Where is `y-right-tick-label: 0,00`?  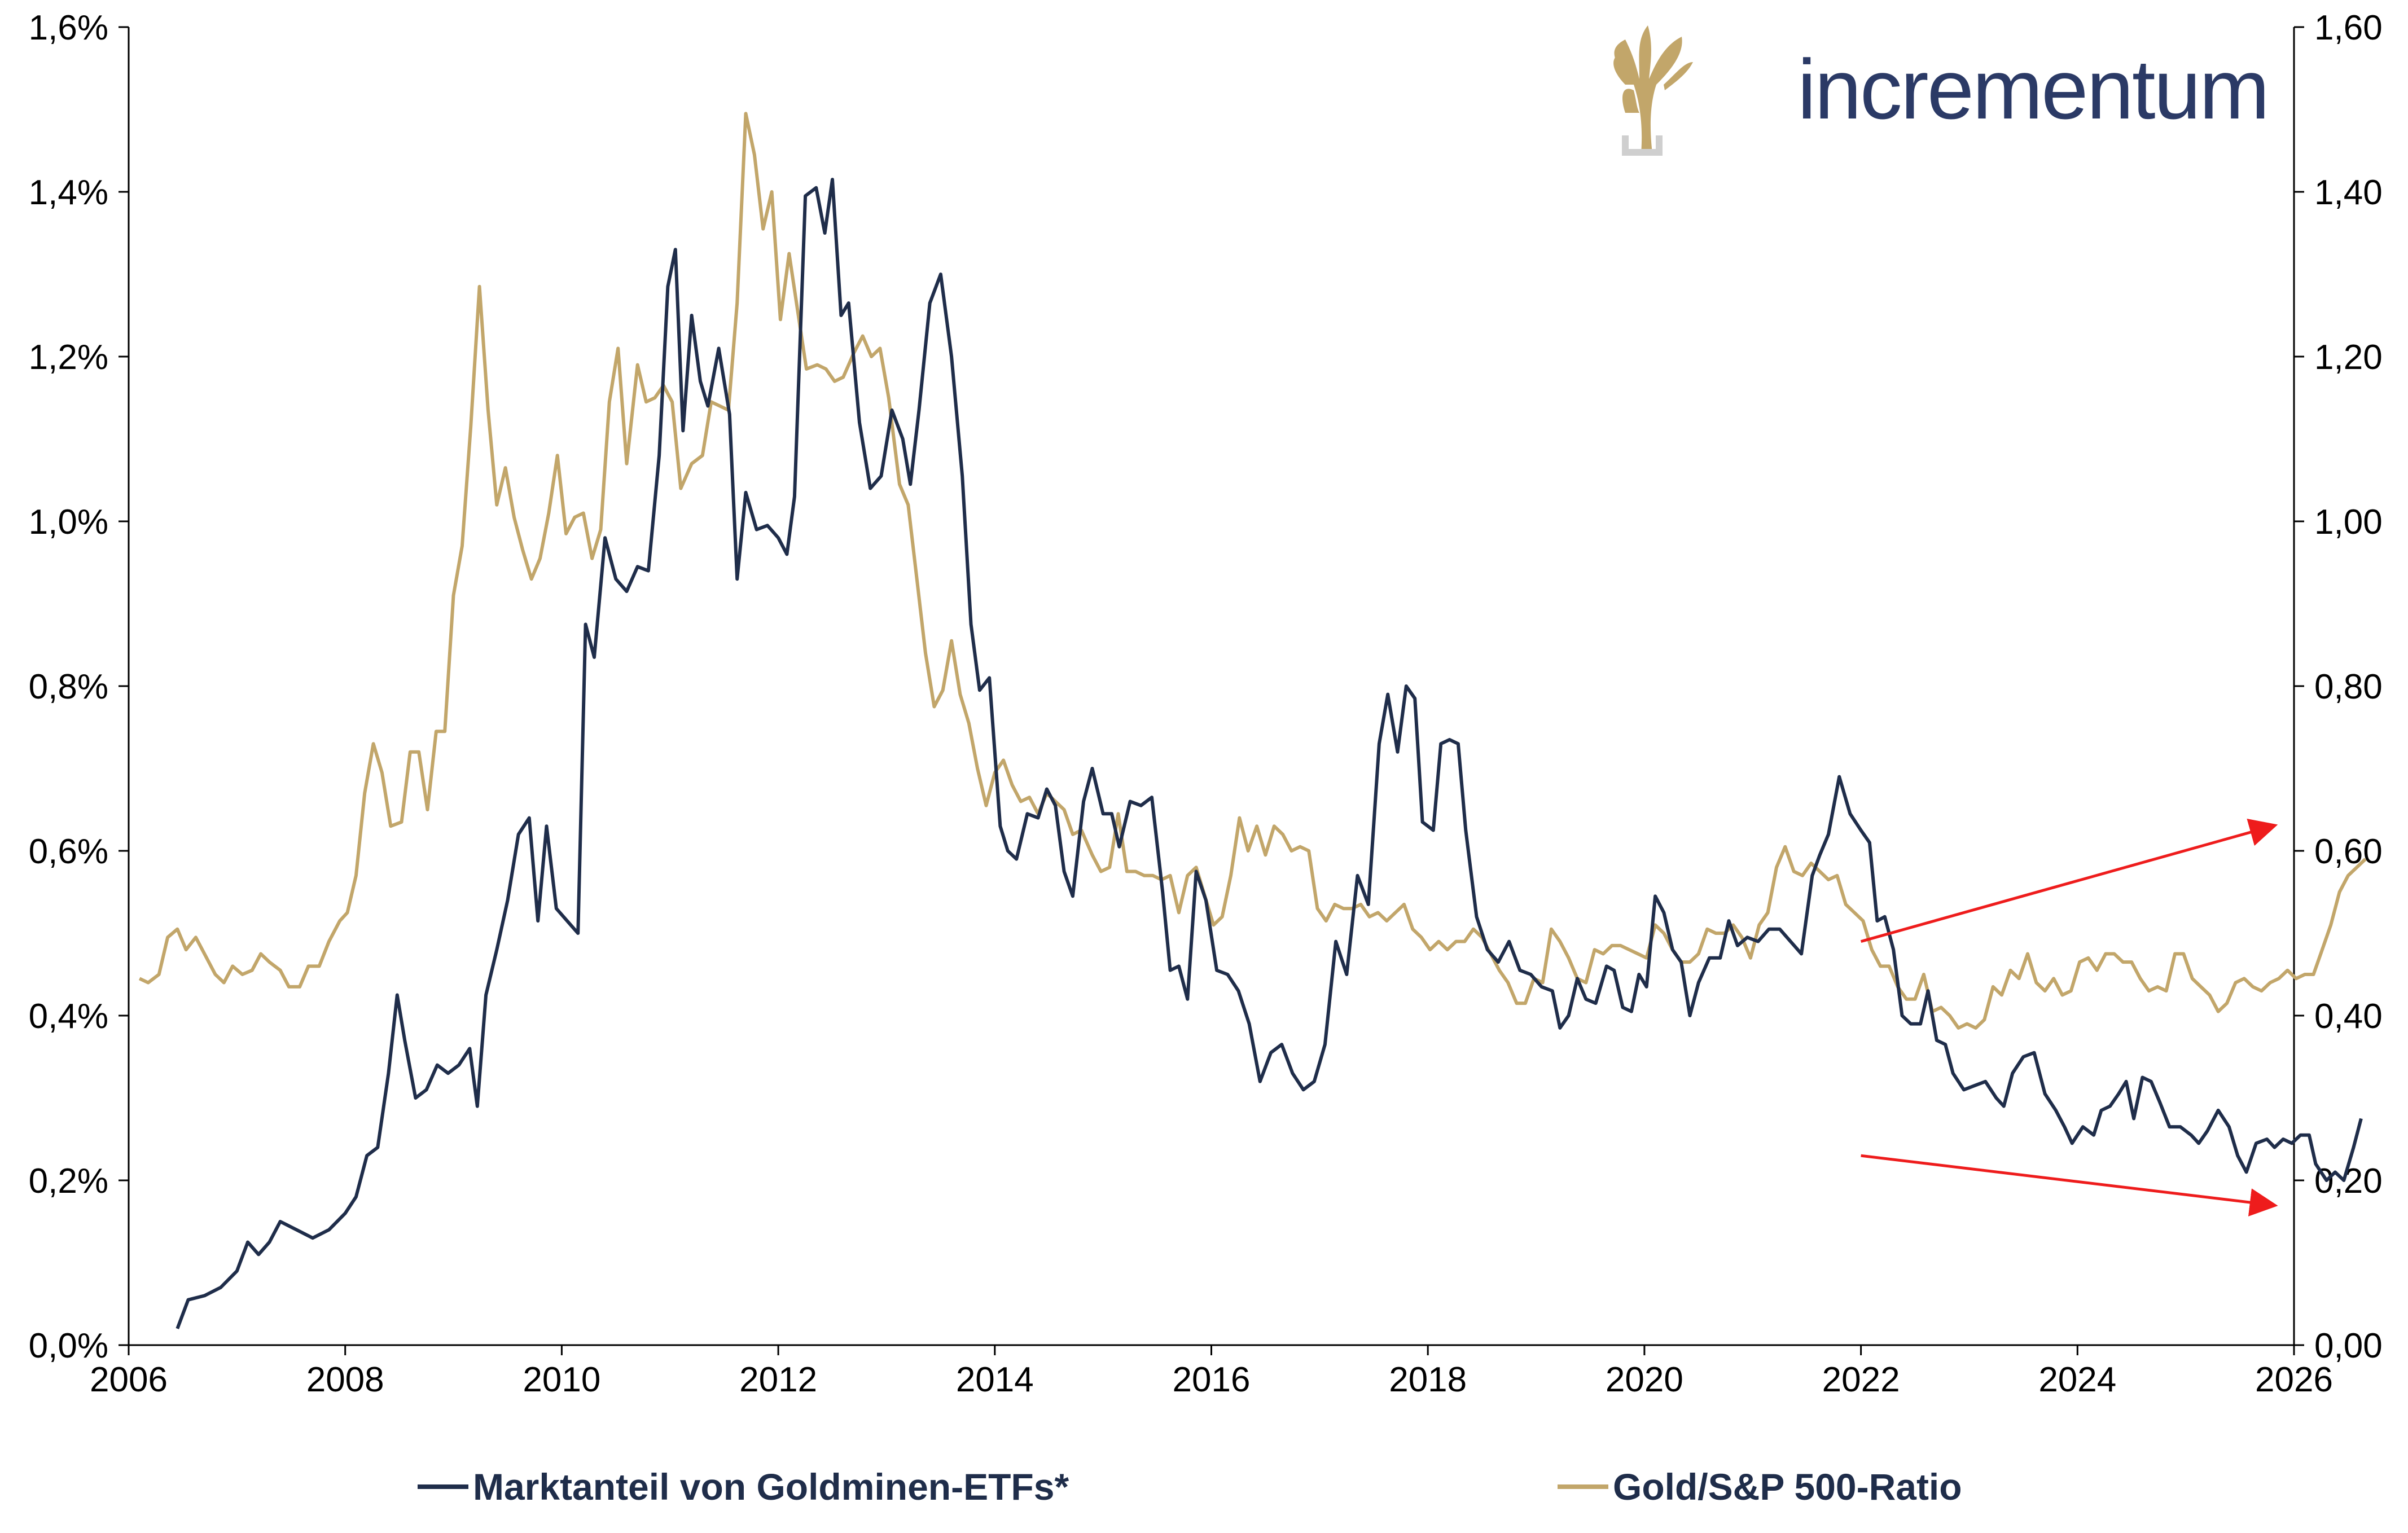
y-right-tick-label: 0,00 is located at coordinates (2348, 1345).